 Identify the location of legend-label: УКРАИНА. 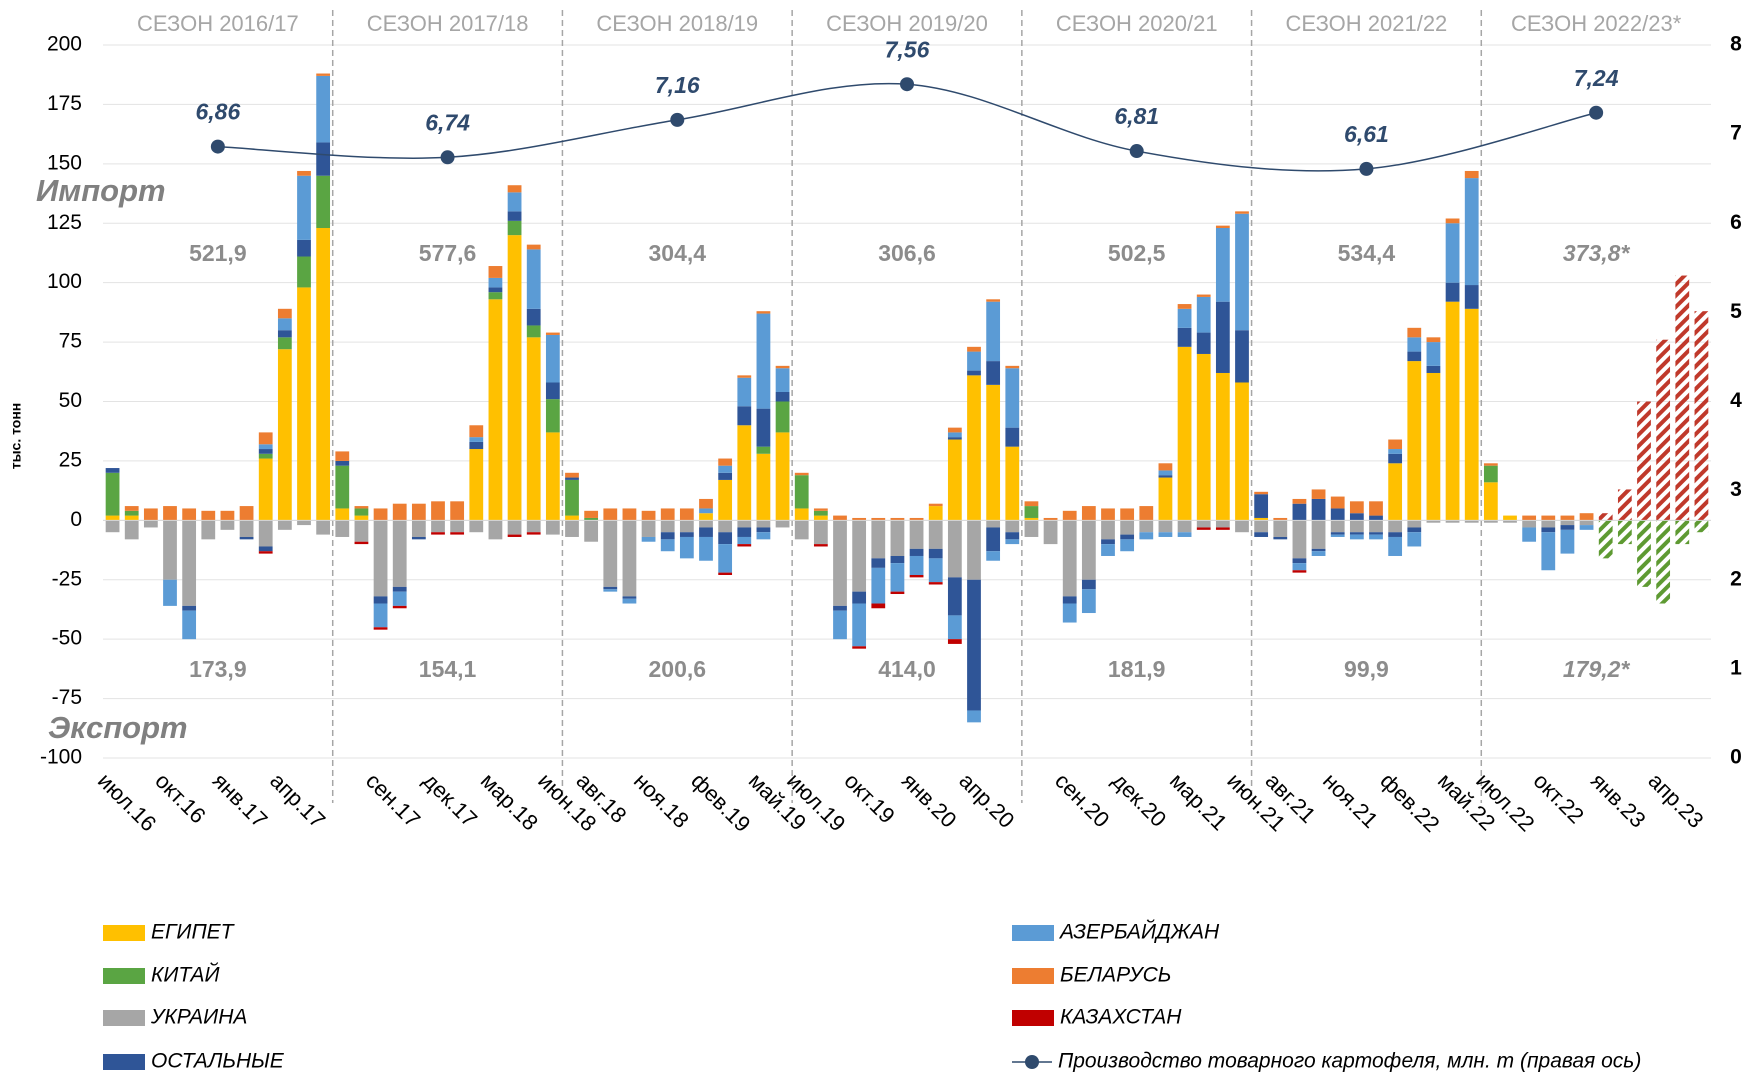
(198, 1017).